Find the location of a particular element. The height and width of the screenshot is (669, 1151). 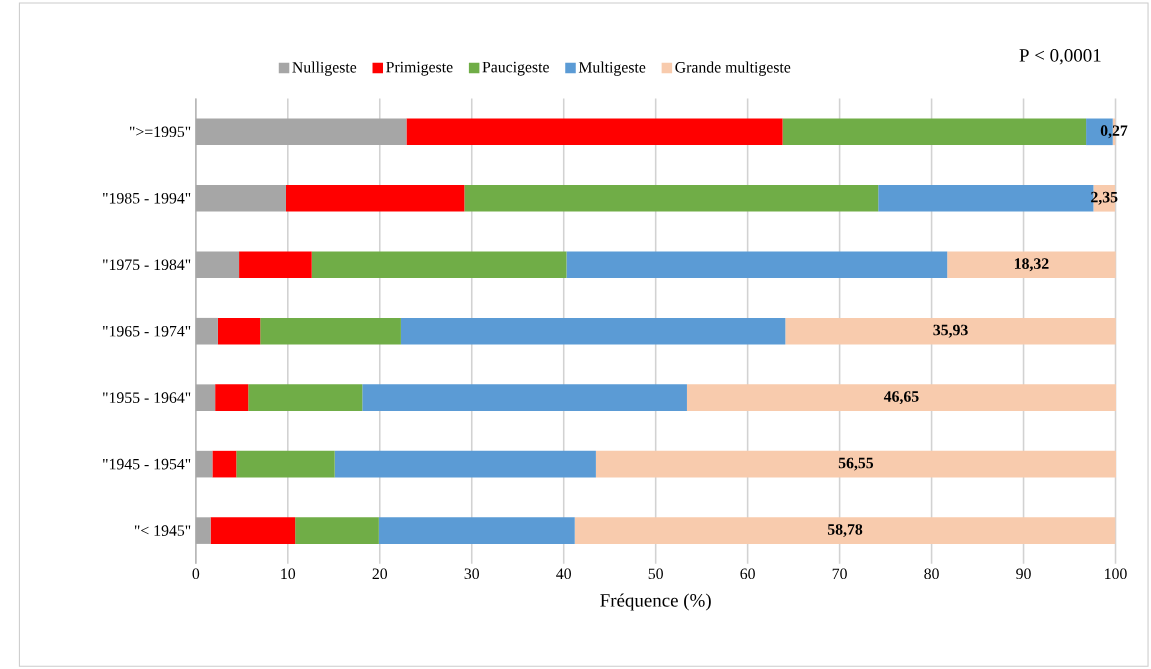

y-tick-label: "1955 - 1964" is located at coordinates (147, 397).